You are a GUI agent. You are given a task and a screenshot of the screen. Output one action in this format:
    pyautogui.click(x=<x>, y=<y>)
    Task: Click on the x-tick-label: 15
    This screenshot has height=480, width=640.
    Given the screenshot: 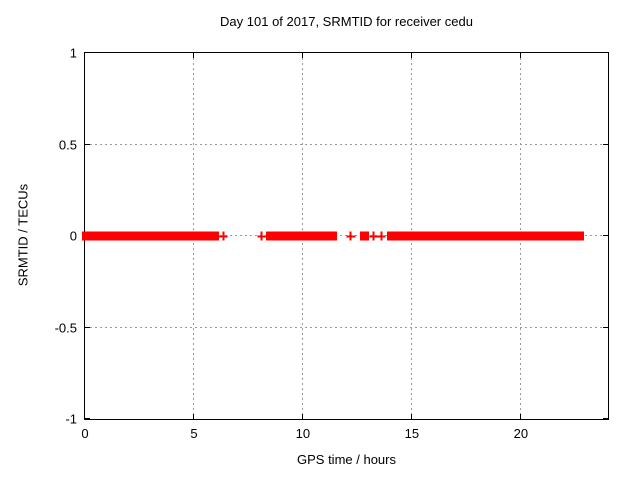 What is the action you would take?
    pyautogui.click(x=412, y=433)
    